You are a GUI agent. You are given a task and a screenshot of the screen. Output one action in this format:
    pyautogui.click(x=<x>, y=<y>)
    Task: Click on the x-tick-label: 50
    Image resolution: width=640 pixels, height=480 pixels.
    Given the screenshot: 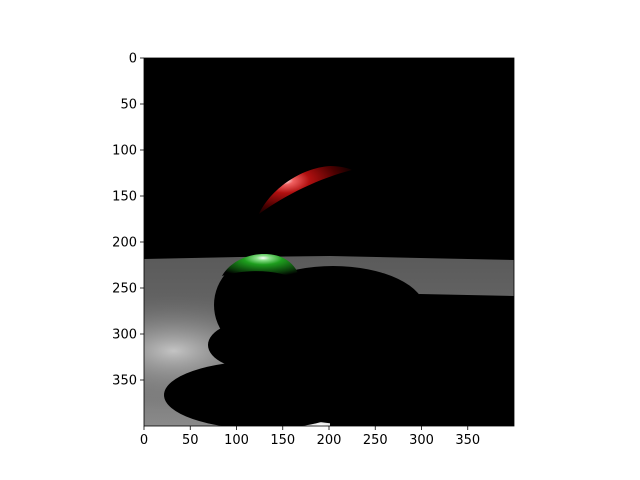 What is the action you would take?
    pyautogui.click(x=190, y=440)
    